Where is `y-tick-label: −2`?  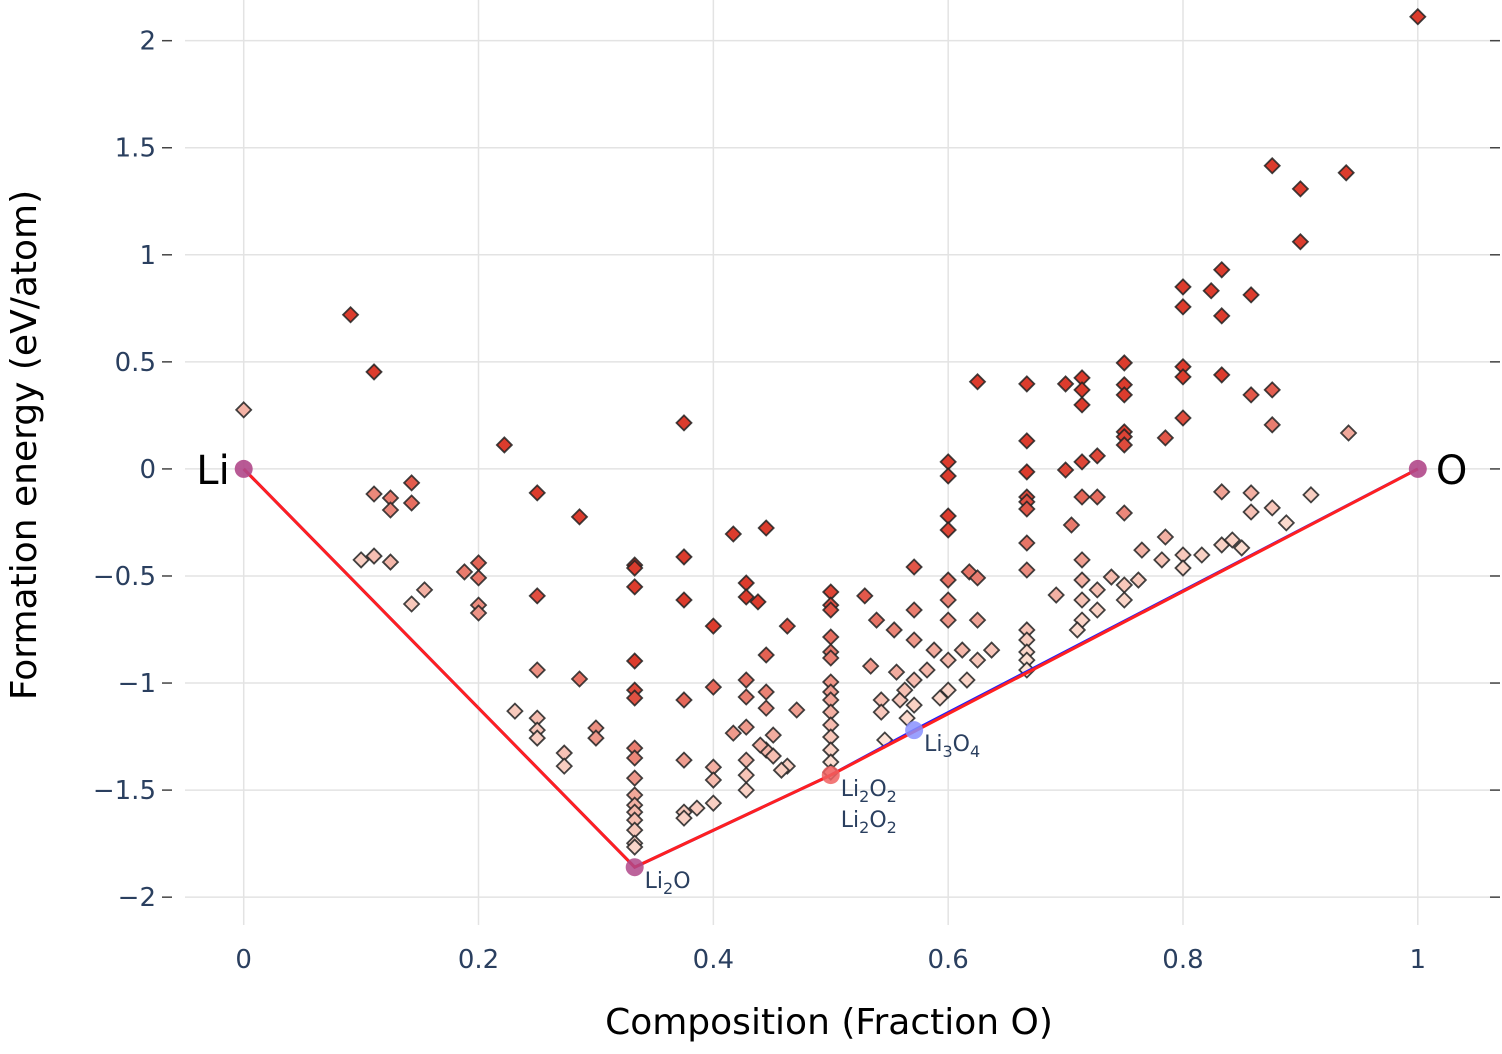 y-tick-label: −2 is located at coordinates (137, 898).